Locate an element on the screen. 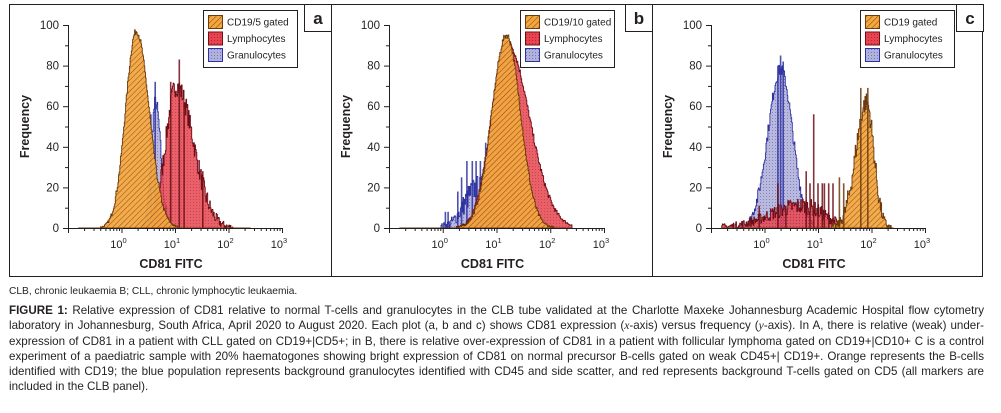 The image size is (1001, 413). caption-text: -axis) versus frequency ( is located at coordinates (694, 326).